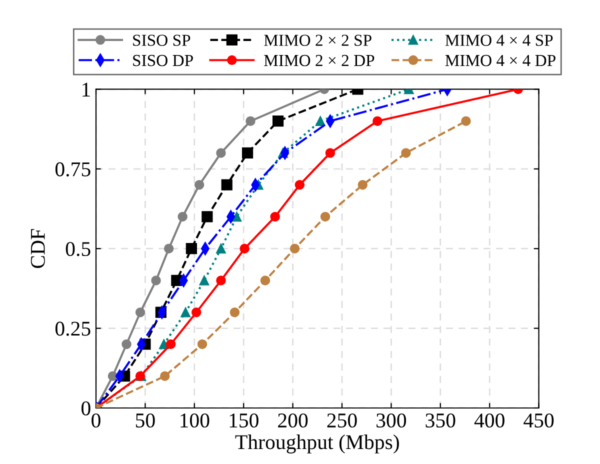 The image size is (600, 464). I want to click on y-tick-label: 0, so click(86, 408).